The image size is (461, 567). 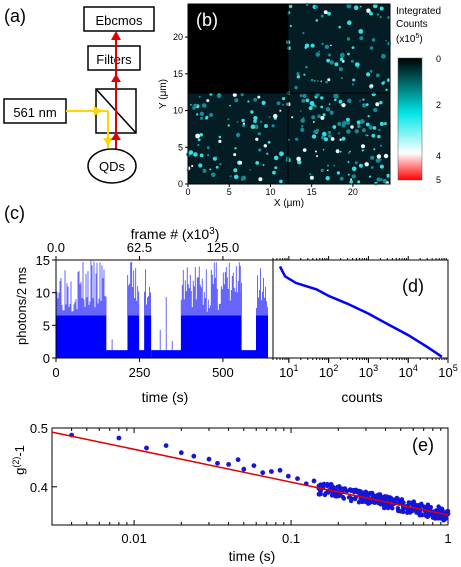 I want to click on x-tick-label: 20, so click(x=353, y=192).